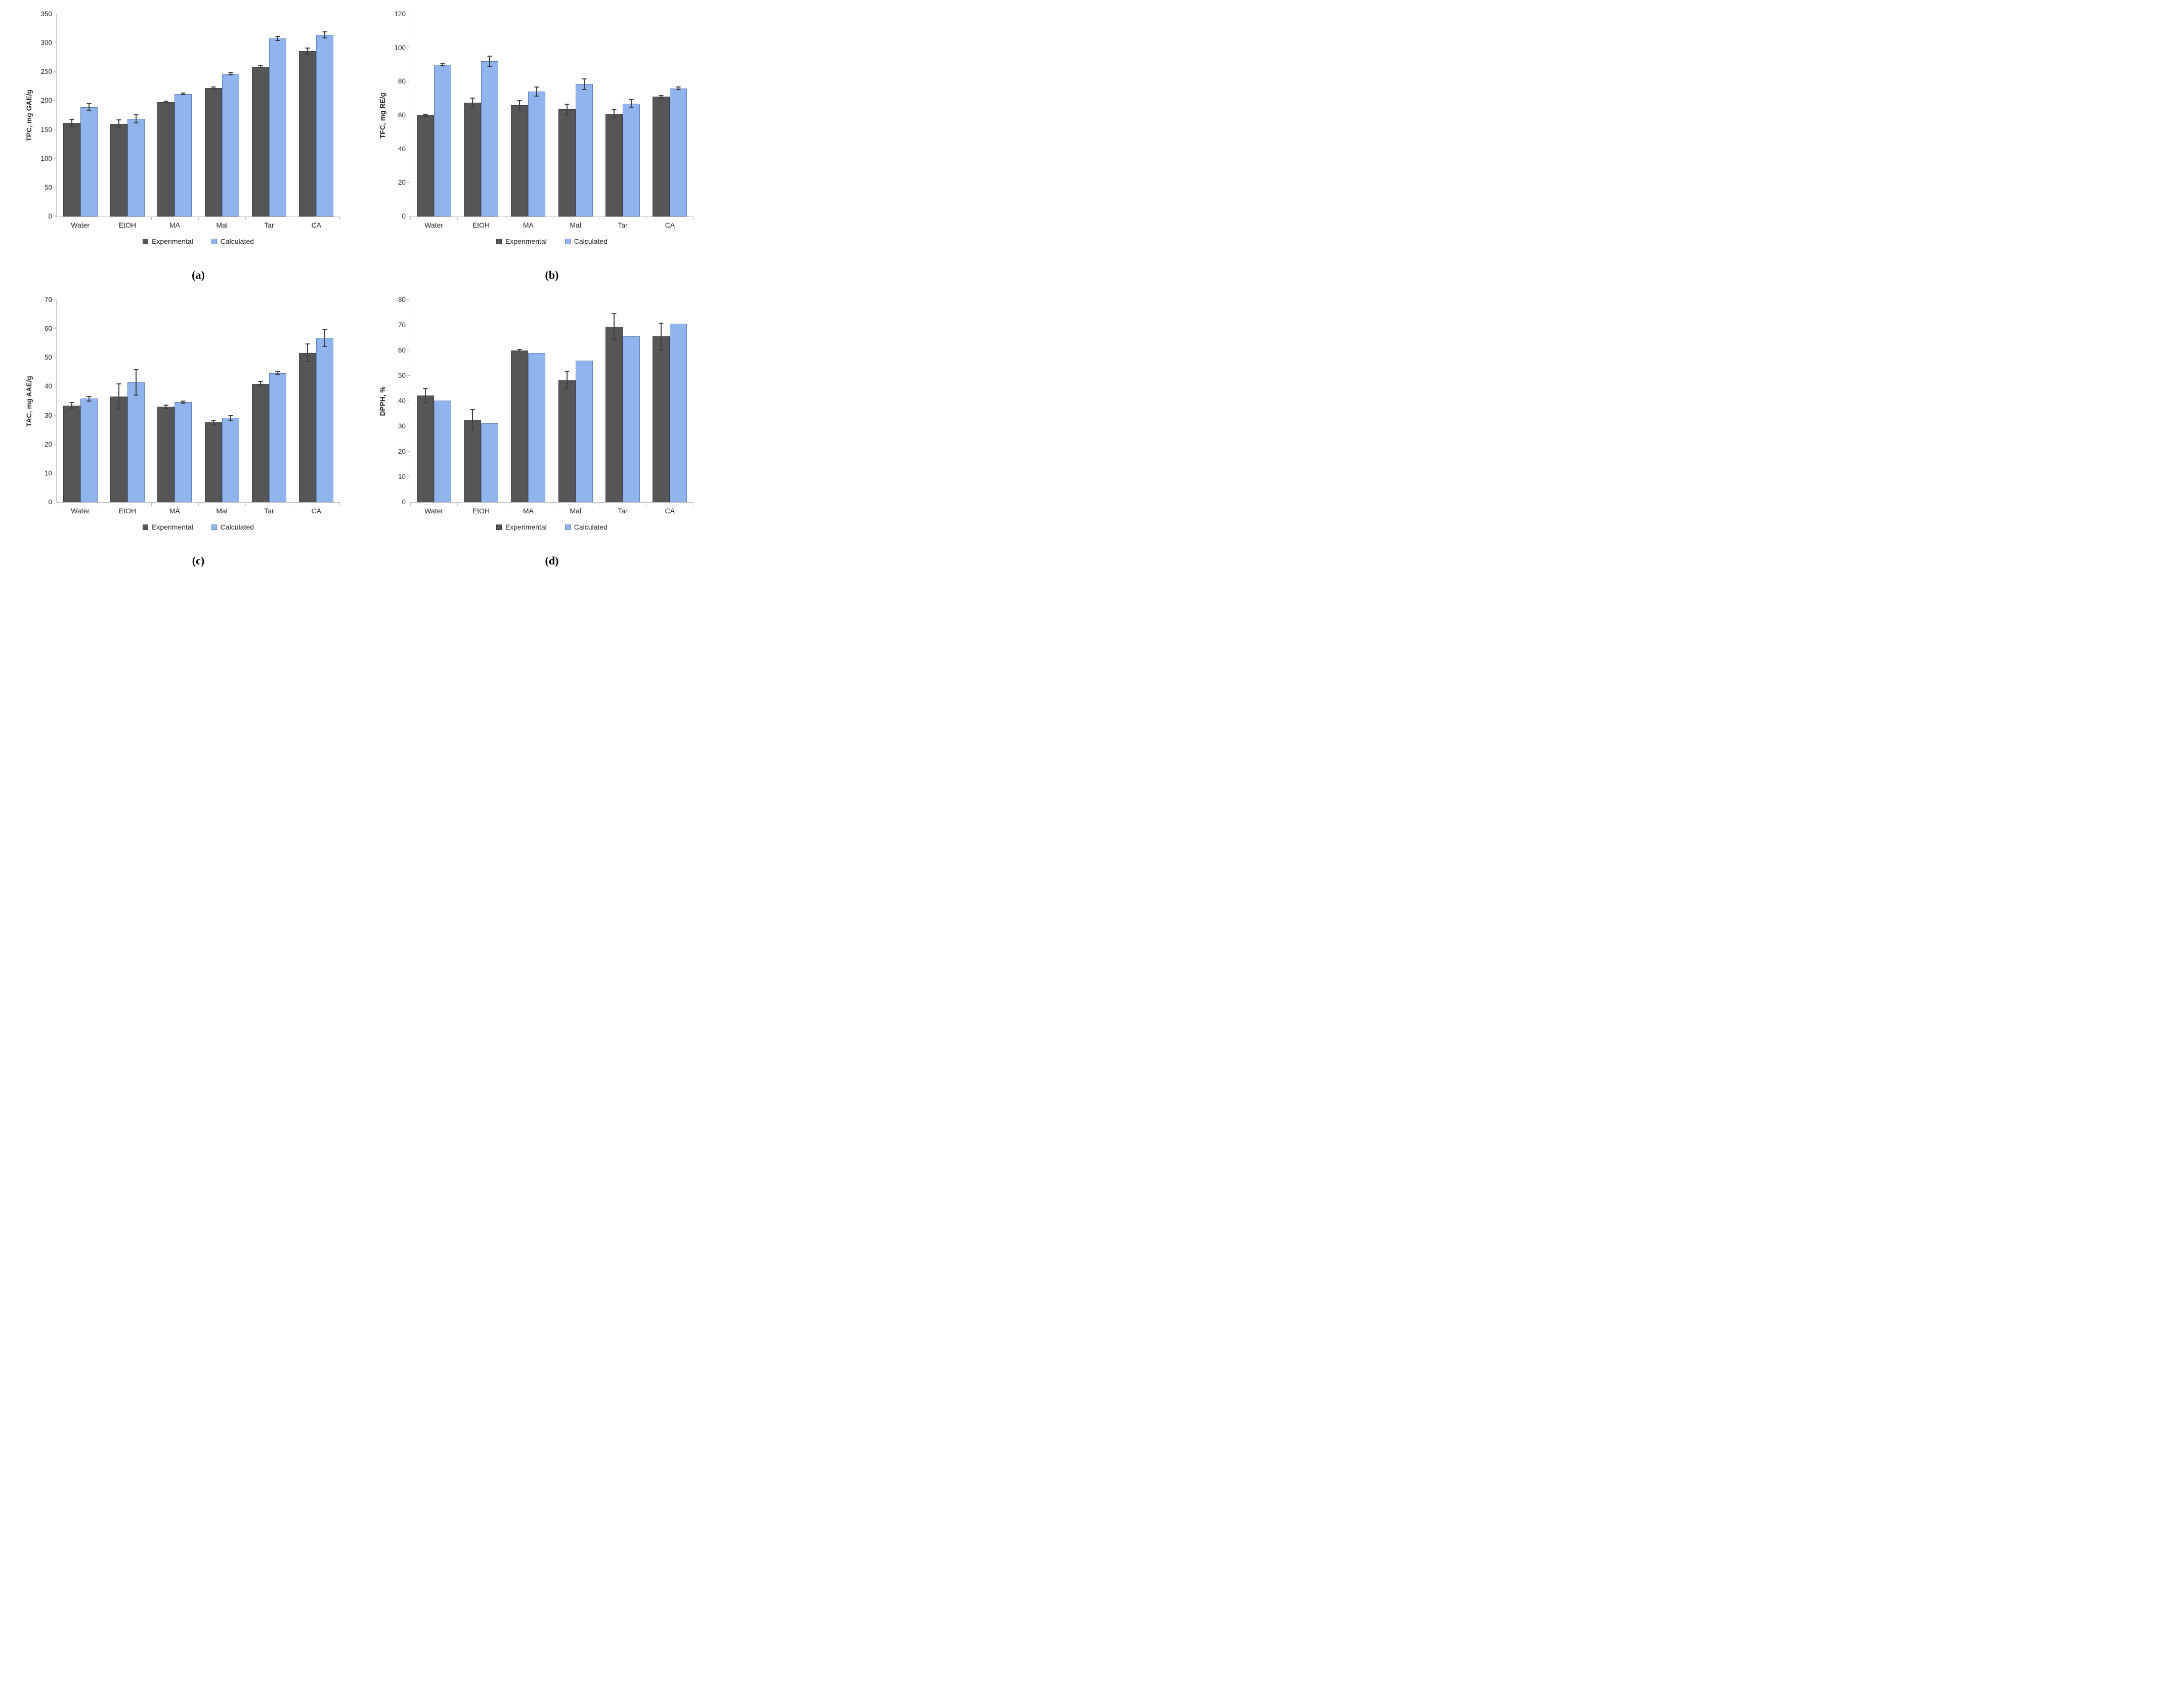 This screenshot has width=2166, height=1708. What do you see at coordinates (29, 401) in the screenshot?
I see `y-axis-title-column: TAC, mg AAE/g` at bounding box center [29, 401].